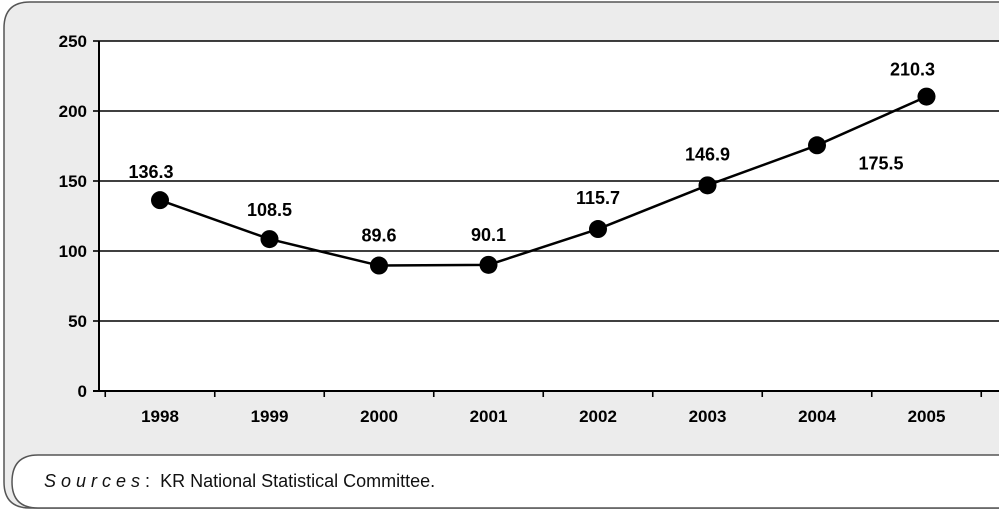 The width and height of the screenshot is (999, 510). What do you see at coordinates (298, 481) in the screenshot?
I see `source-text: KR National Statistical Committee.` at bounding box center [298, 481].